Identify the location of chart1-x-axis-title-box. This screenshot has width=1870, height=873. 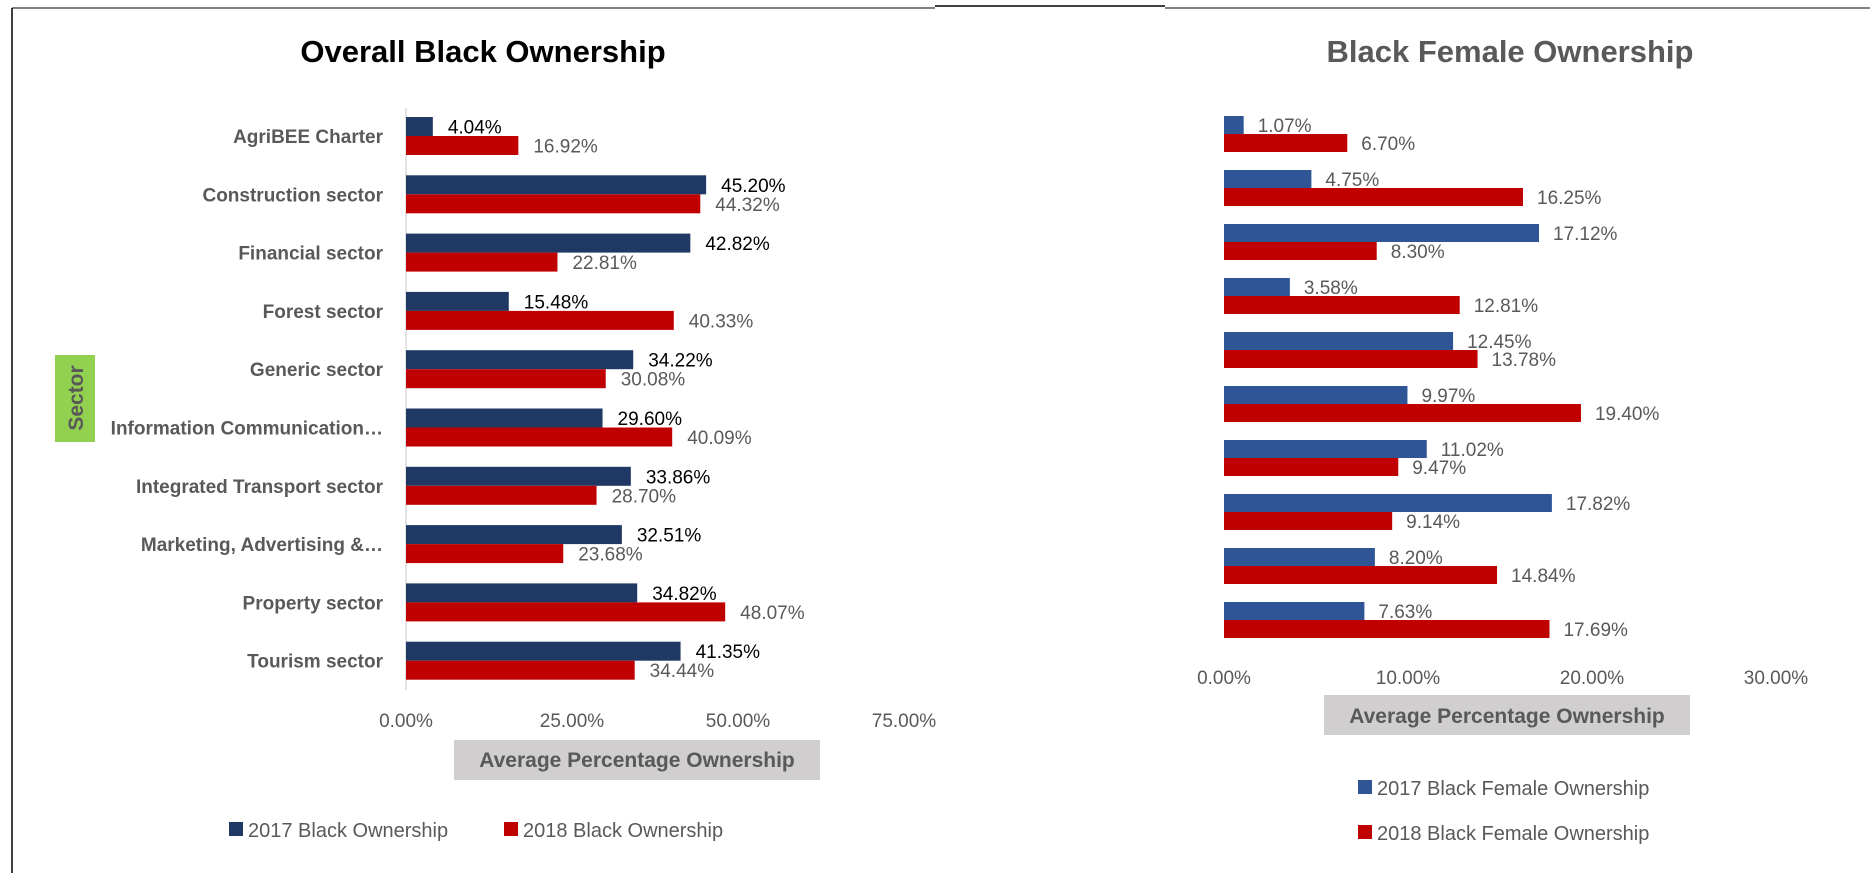
(637, 760).